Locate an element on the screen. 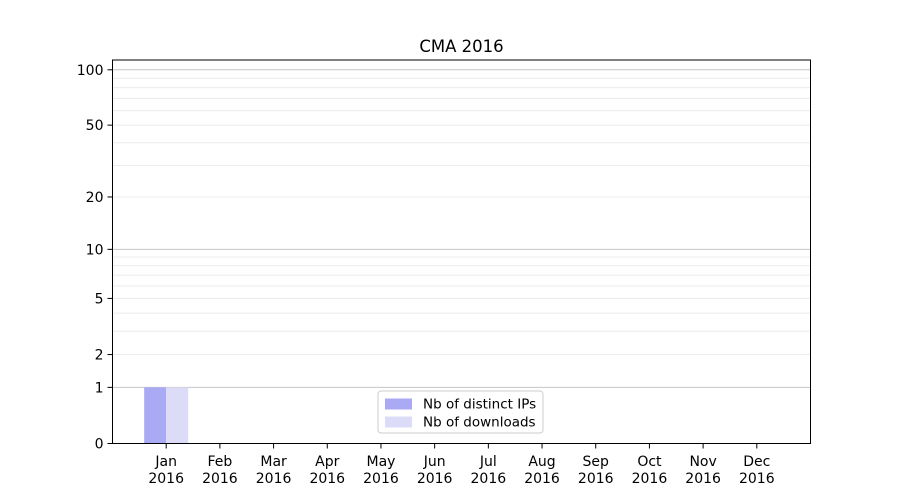  x-tick-label-year-apr-2016: 2016 is located at coordinates (327, 479).